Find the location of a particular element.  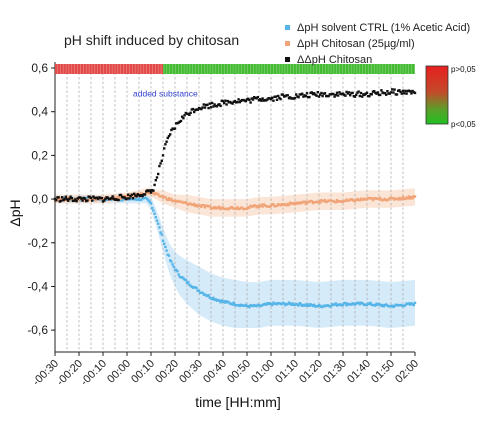

y-tick-label: -0,6 is located at coordinates (37, 330).